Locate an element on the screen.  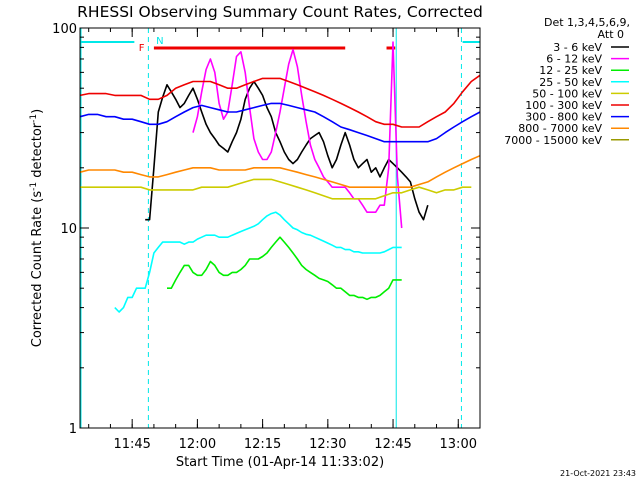
x-tick-label: 12:45 is located at coordinates (392, 444).